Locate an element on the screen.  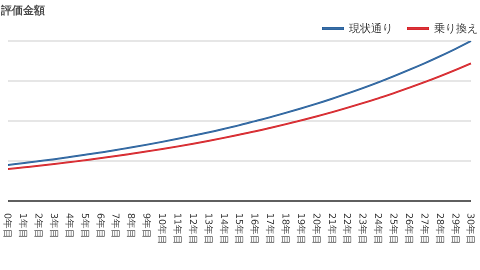
x-tick-label: 1年目 is located at coordinates (23, 226).